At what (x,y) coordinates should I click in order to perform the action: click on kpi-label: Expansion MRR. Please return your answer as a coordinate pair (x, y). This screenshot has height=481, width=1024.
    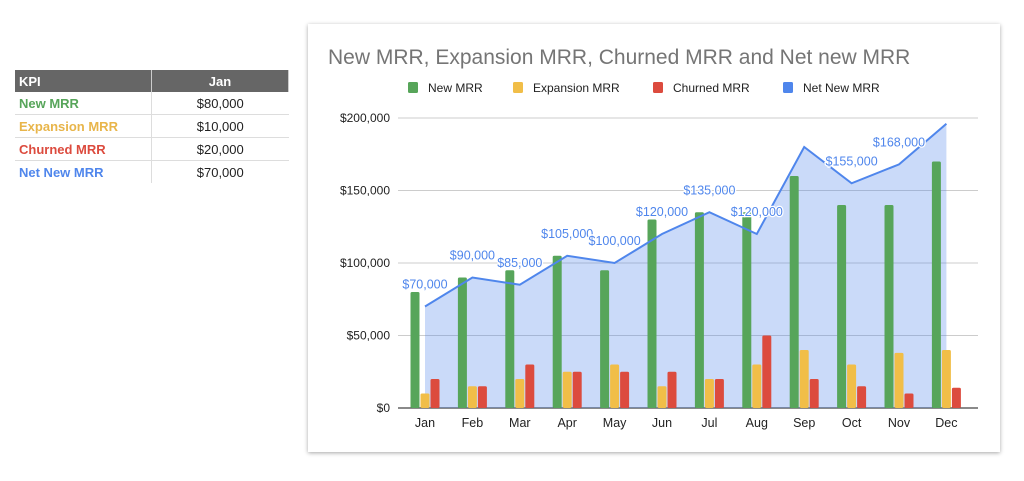
    Looking at the image, I should click on (83, 126).